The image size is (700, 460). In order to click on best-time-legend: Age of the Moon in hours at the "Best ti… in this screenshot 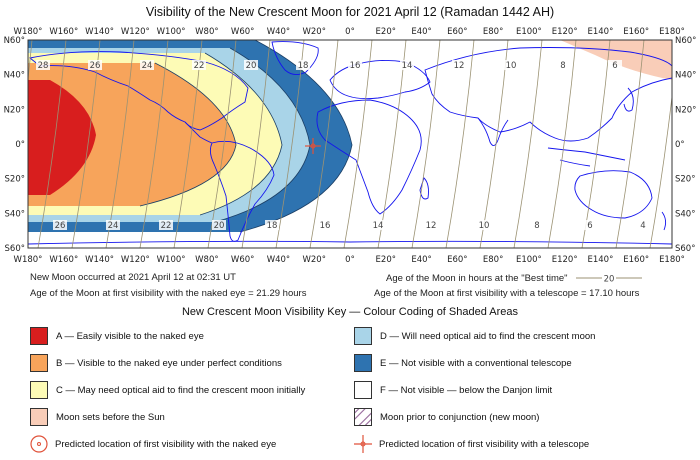, I will do `click(515, 278)`.